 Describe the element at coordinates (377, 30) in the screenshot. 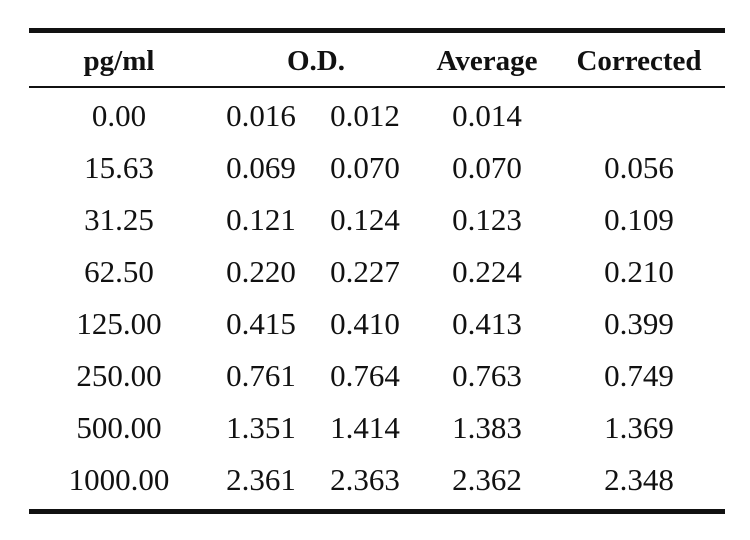

I see `table-top-rule` at that location.